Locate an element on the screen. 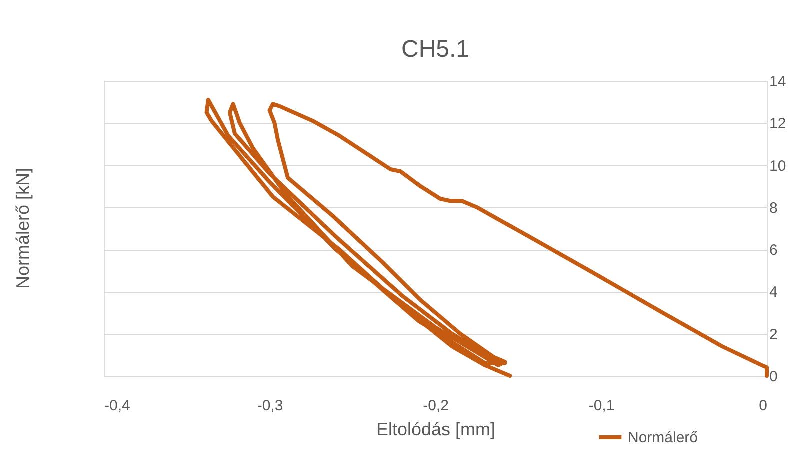 This screenshot has width=811, height=459. x-tick-label: -0,2 is located at coordinates (436, 406).